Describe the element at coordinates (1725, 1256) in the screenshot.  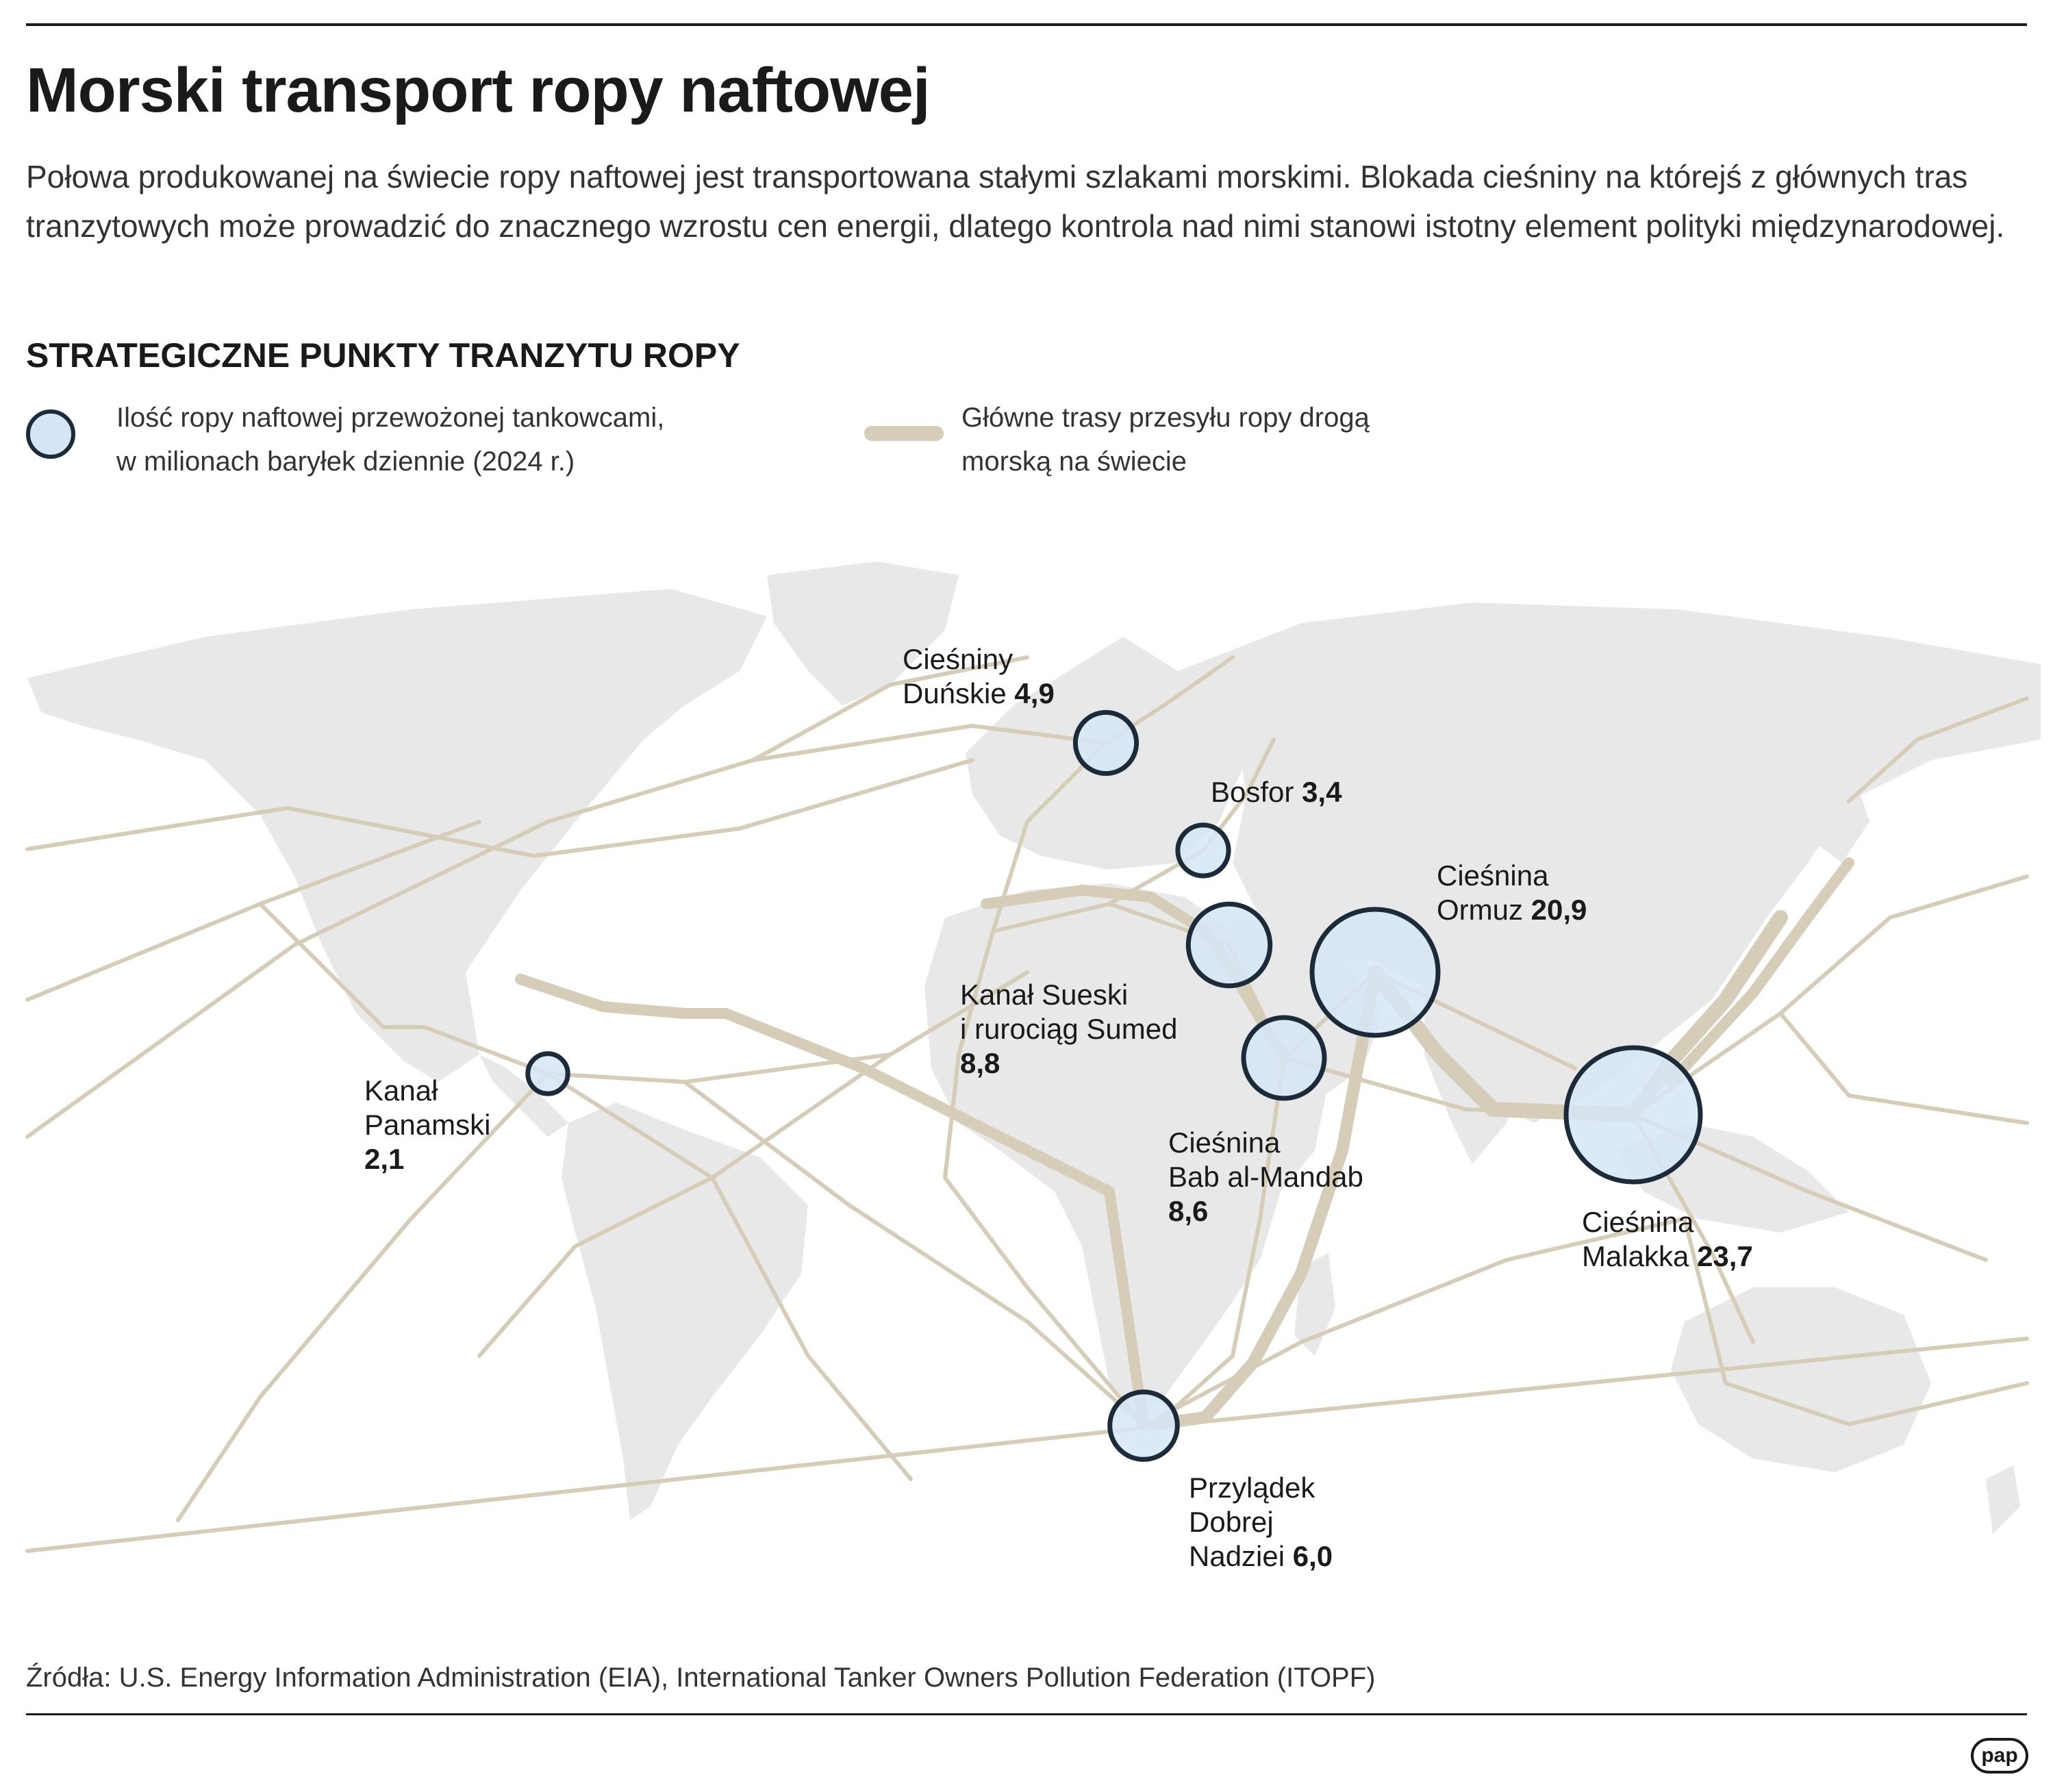
I see `malacca-value: 23,7` at that location.